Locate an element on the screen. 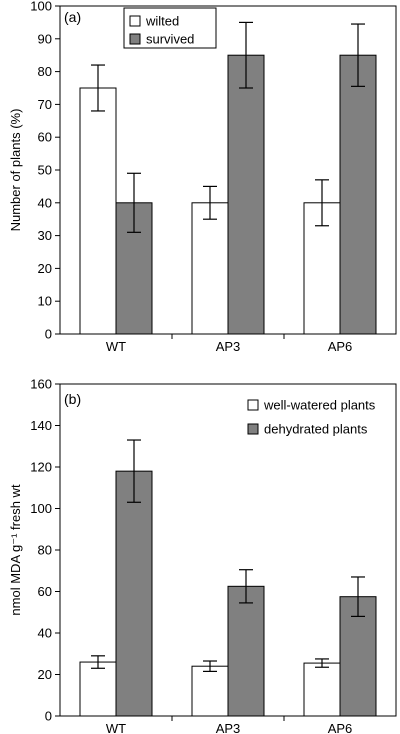 The width and height of the screenshot is (400, 734). legend-label: well-watered plants is located at coordinates (319, 405).